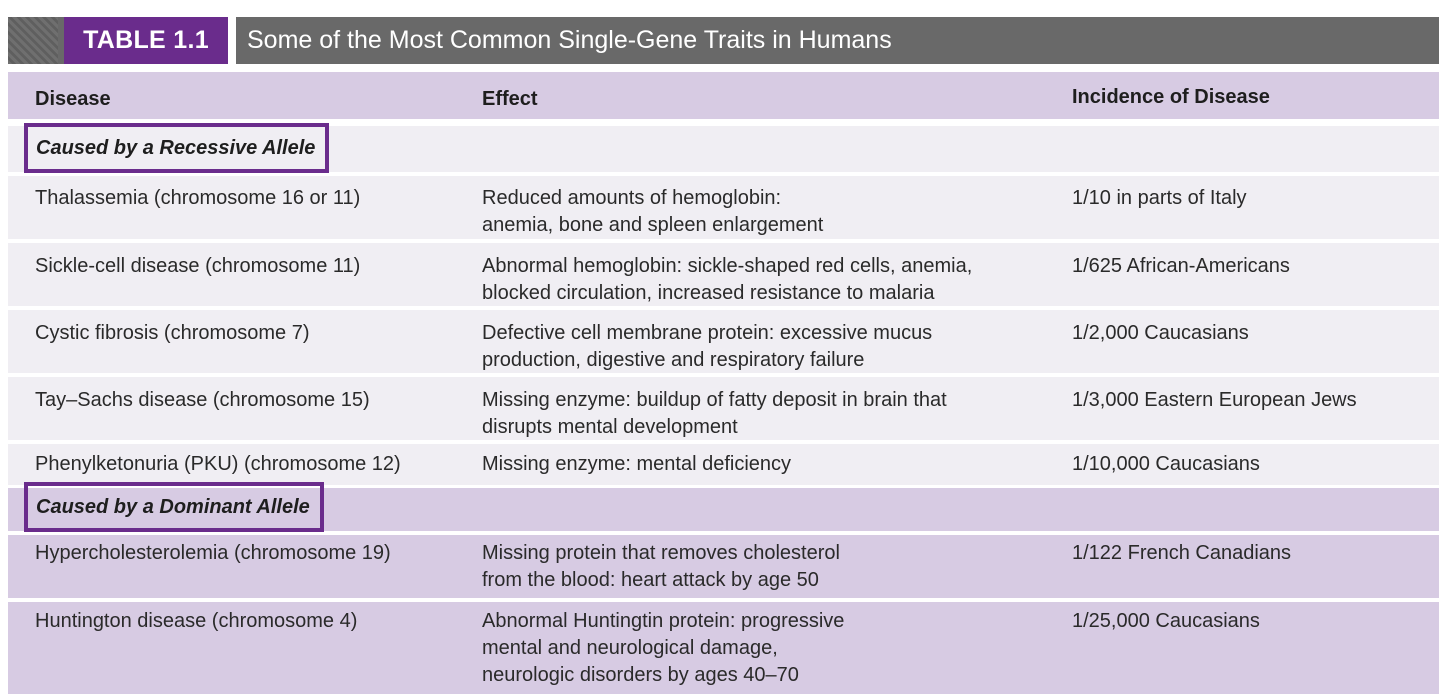 The image size is (1447, 694). Describe the element at coordinates (510, 99) in the screenshot. I see `column-header-effect: Effect` at that location.